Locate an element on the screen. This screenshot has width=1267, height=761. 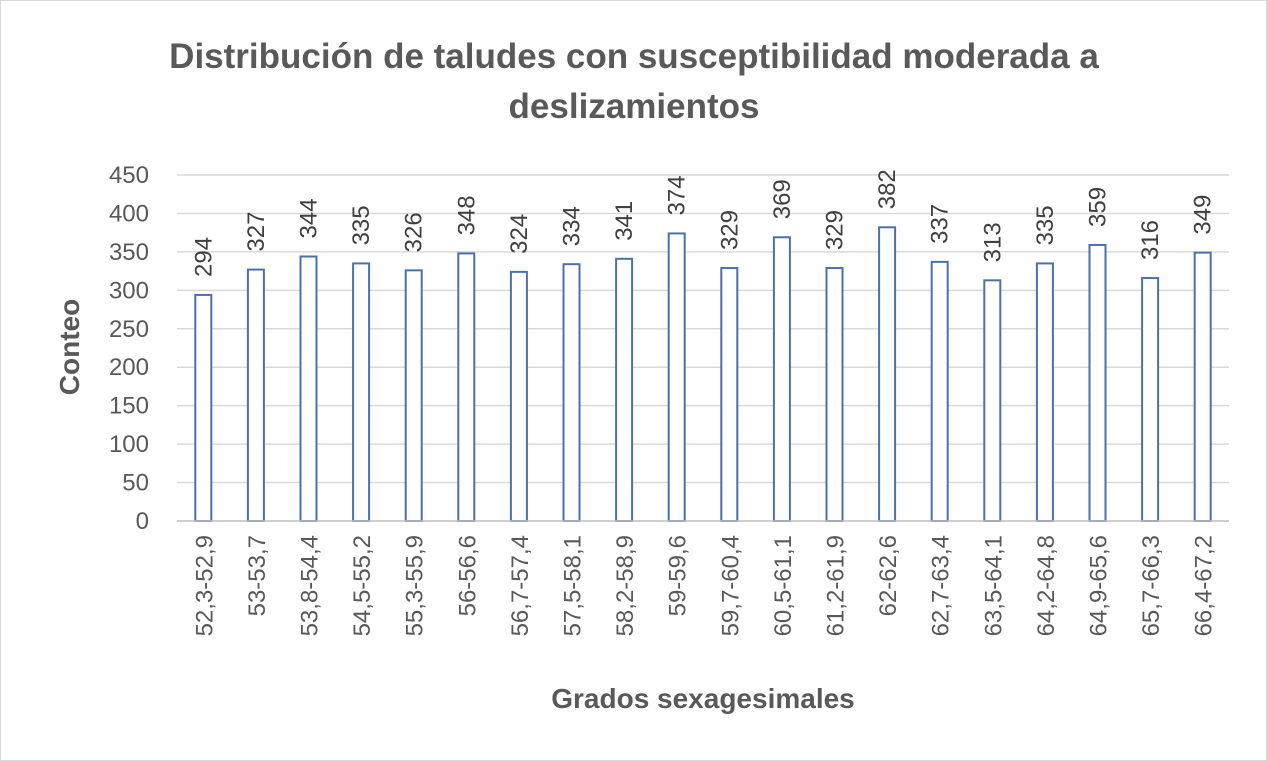
x-tick-label: 53,8-54,4 is located at coordinates (310, 585).